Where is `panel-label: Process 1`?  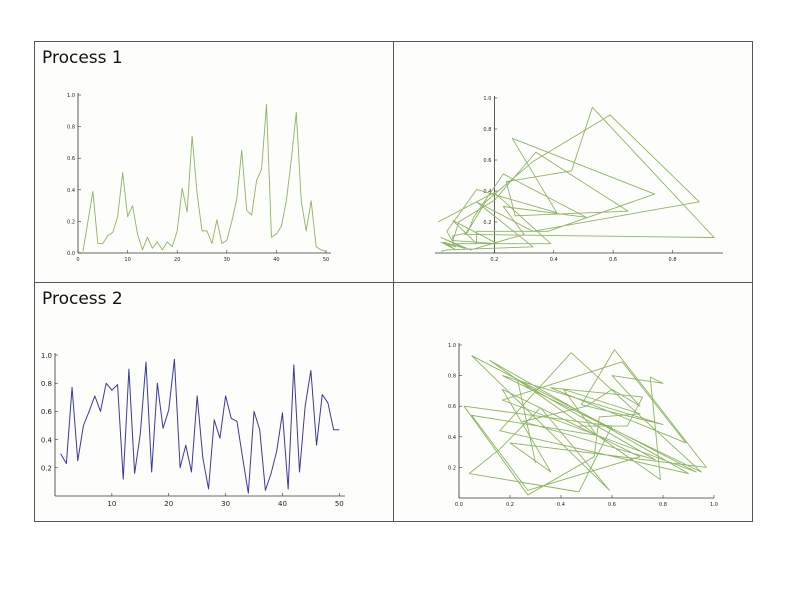 panel-label: Process 1 is located at coordinates (82, 58).